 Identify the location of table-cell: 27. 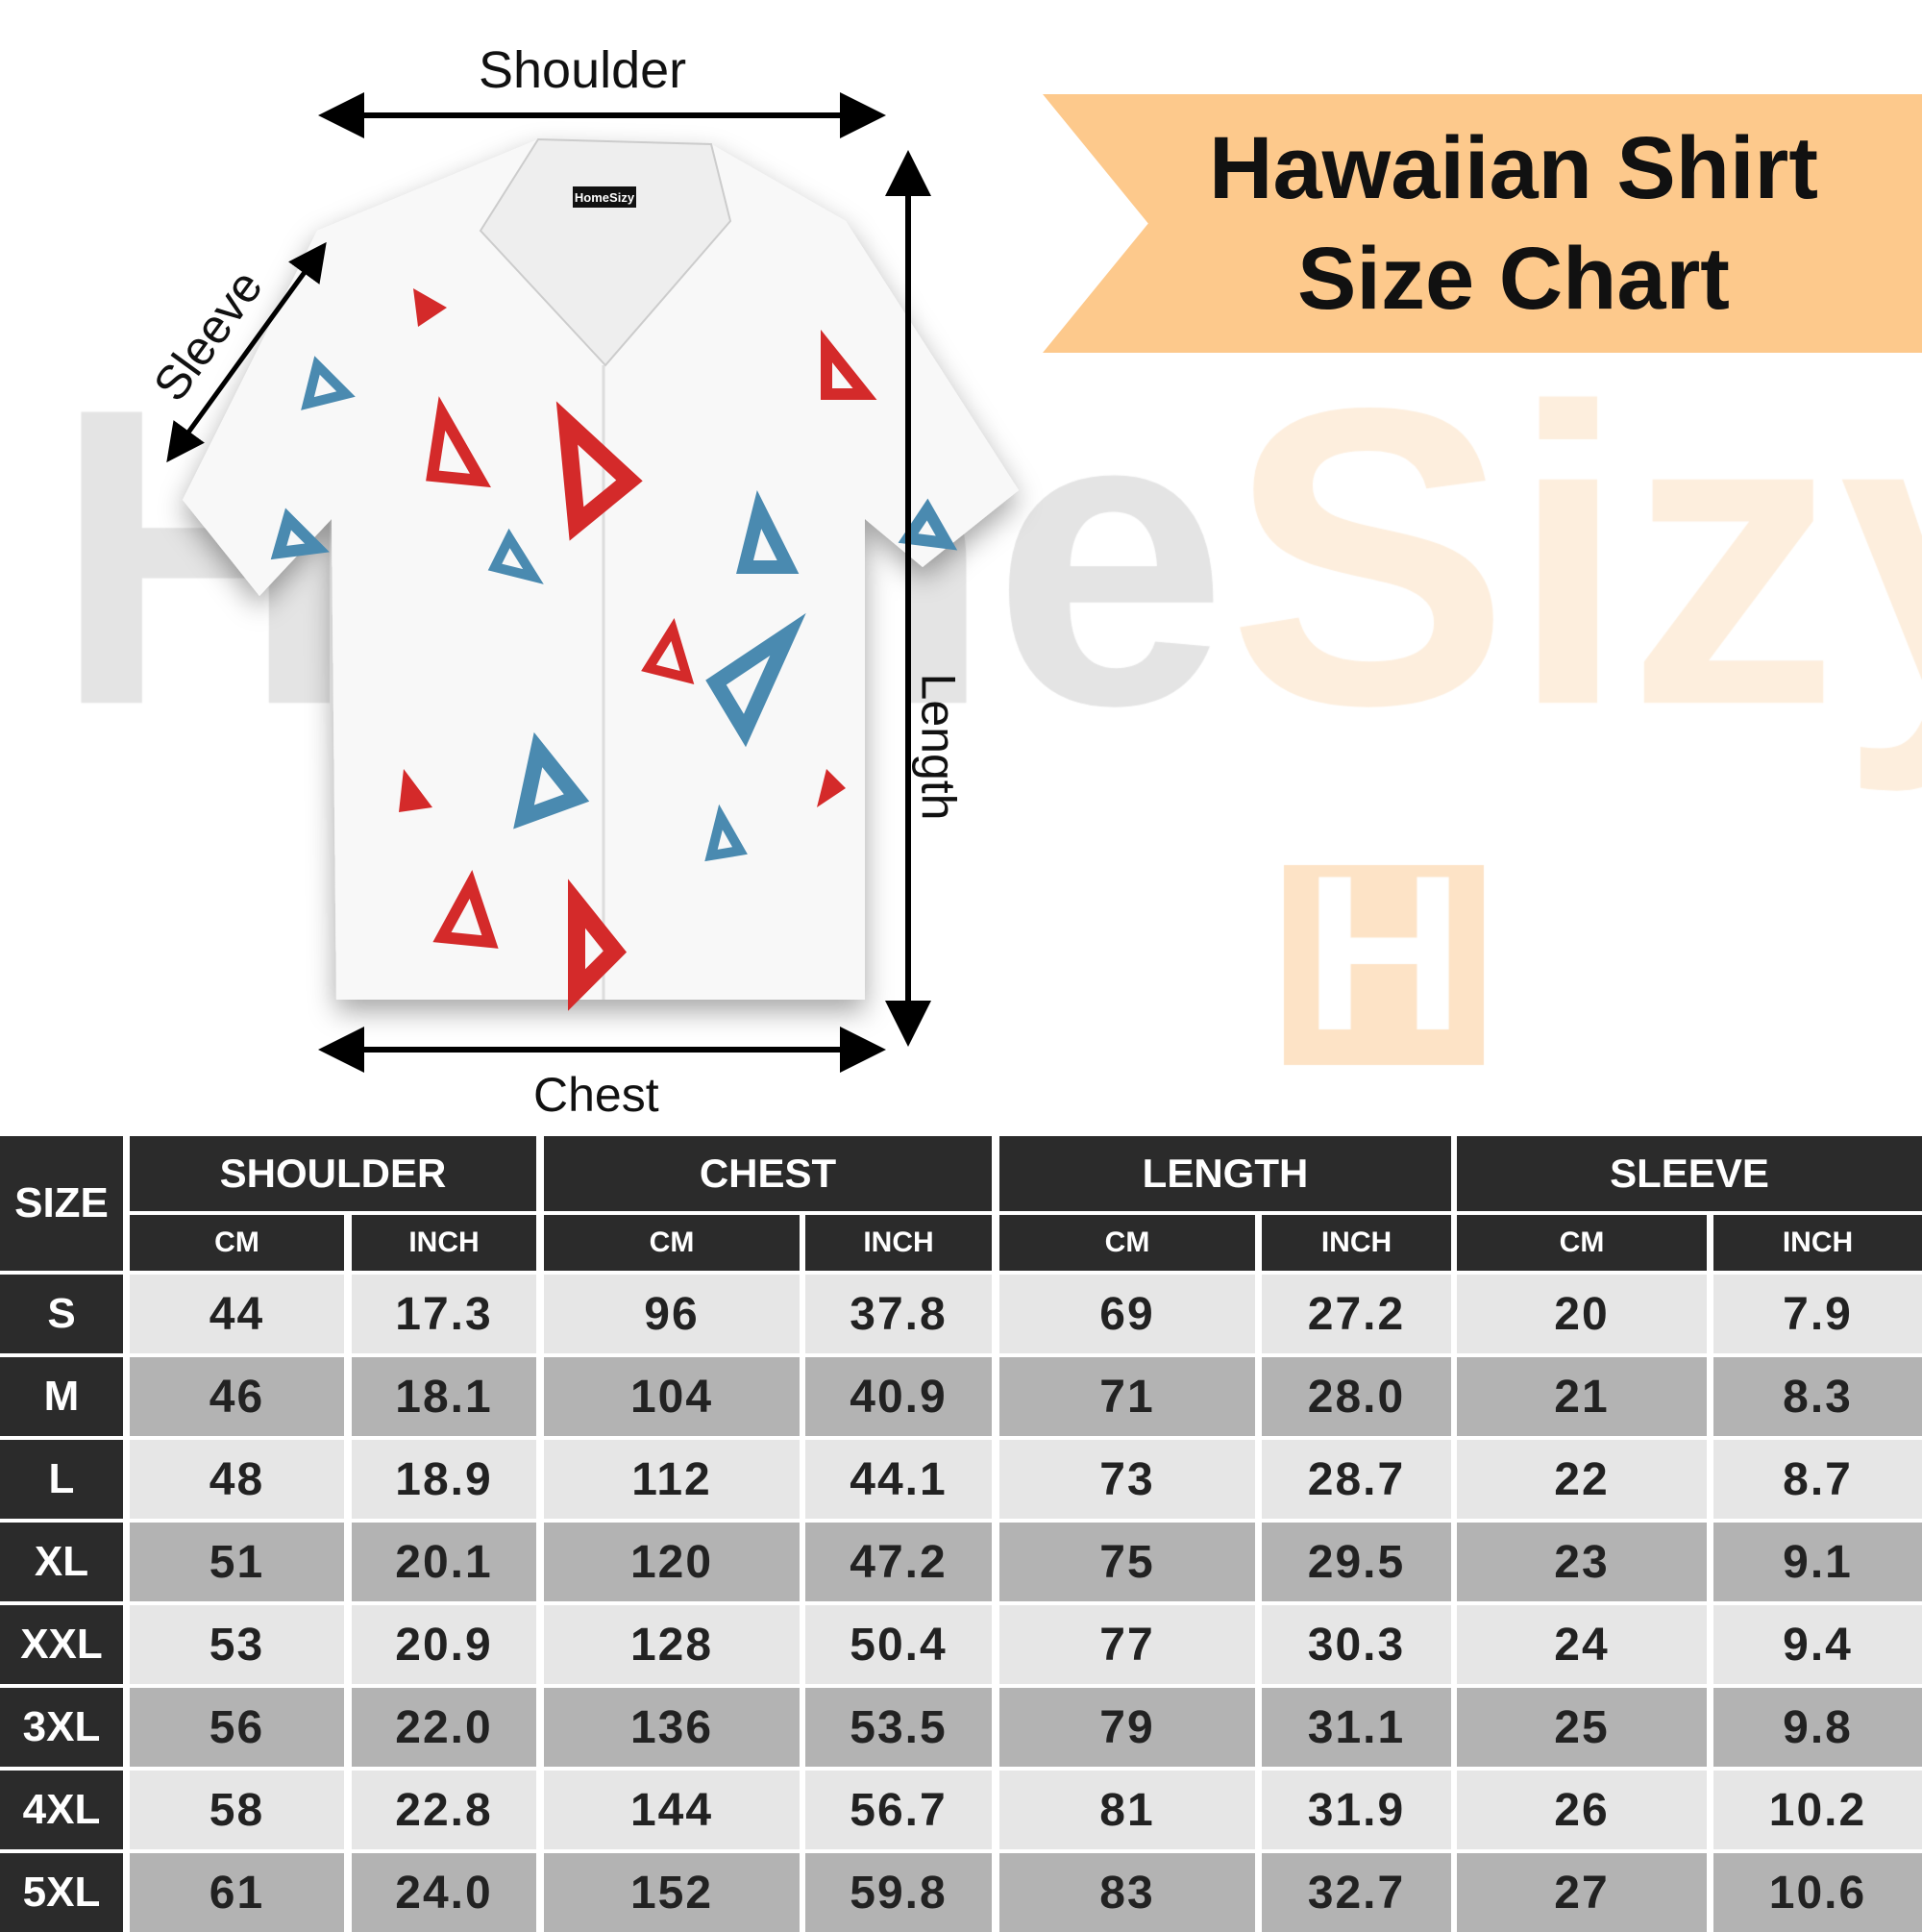
(1582, 1893).